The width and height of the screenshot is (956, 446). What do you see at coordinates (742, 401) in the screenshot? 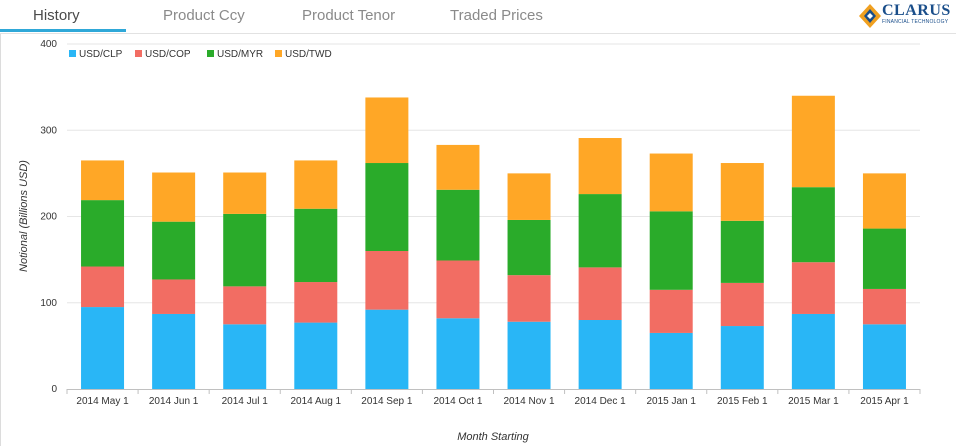
I see `x-tick-label: 2015 Feb 1` at bounding box center [742, 401].